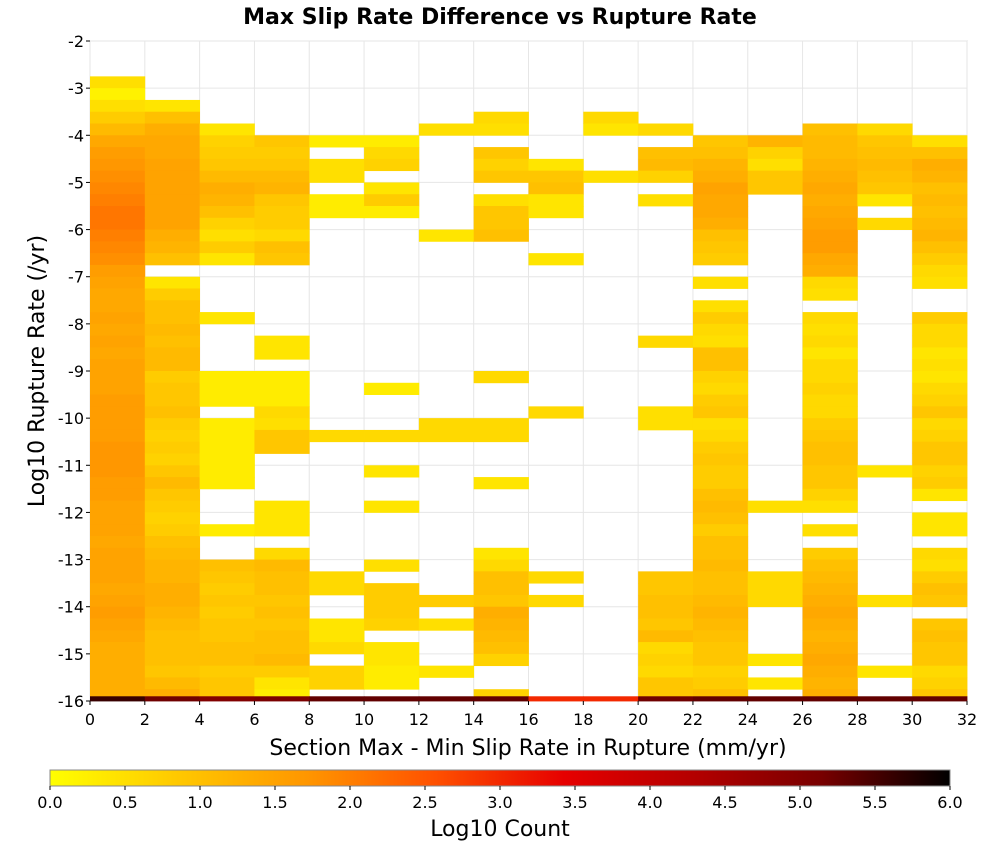  Describe the element at coordinates (802, 719) in the screenshot. I see `x-tick-label: 26` at that location.